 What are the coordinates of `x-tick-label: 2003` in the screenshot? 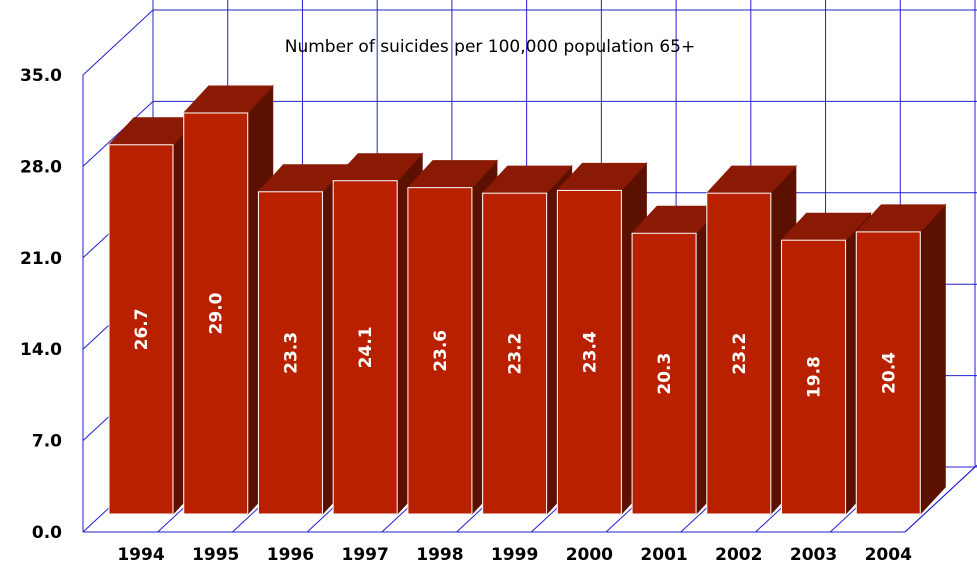 It's located at (813, 555).